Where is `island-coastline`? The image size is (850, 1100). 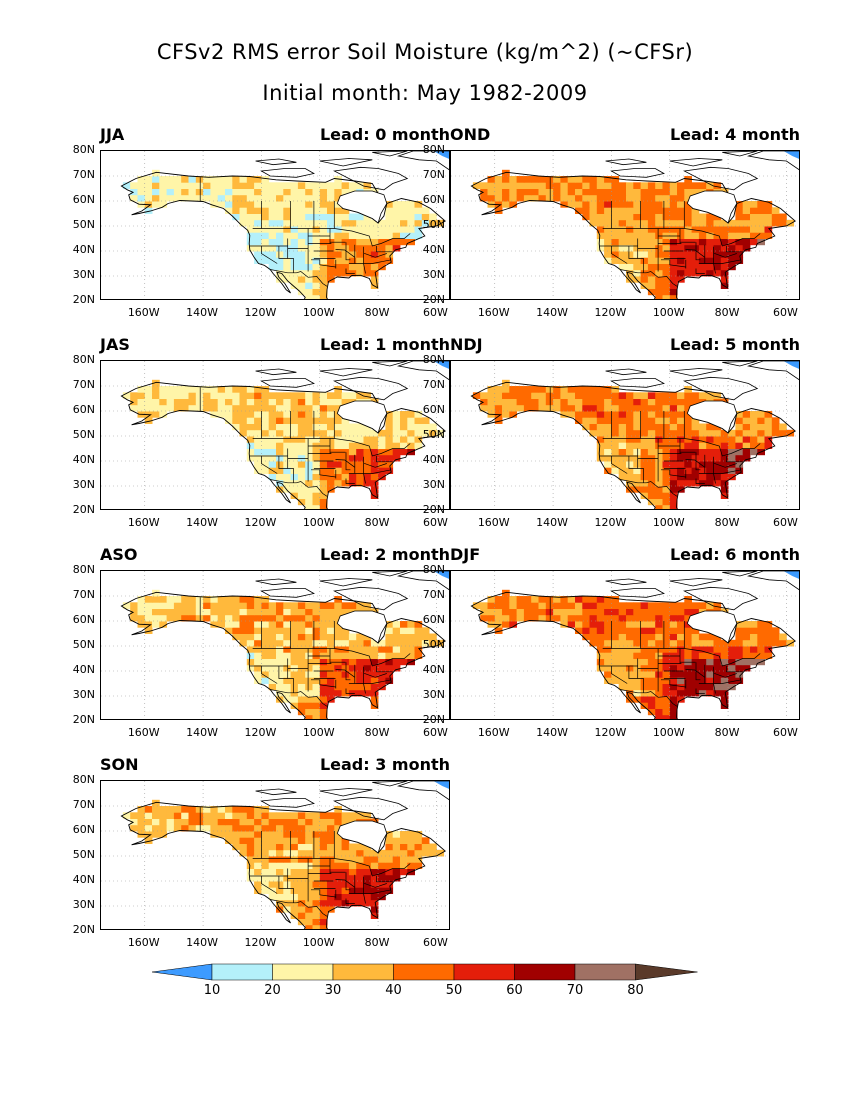 island-coastline is located at coordinates (626, 582).